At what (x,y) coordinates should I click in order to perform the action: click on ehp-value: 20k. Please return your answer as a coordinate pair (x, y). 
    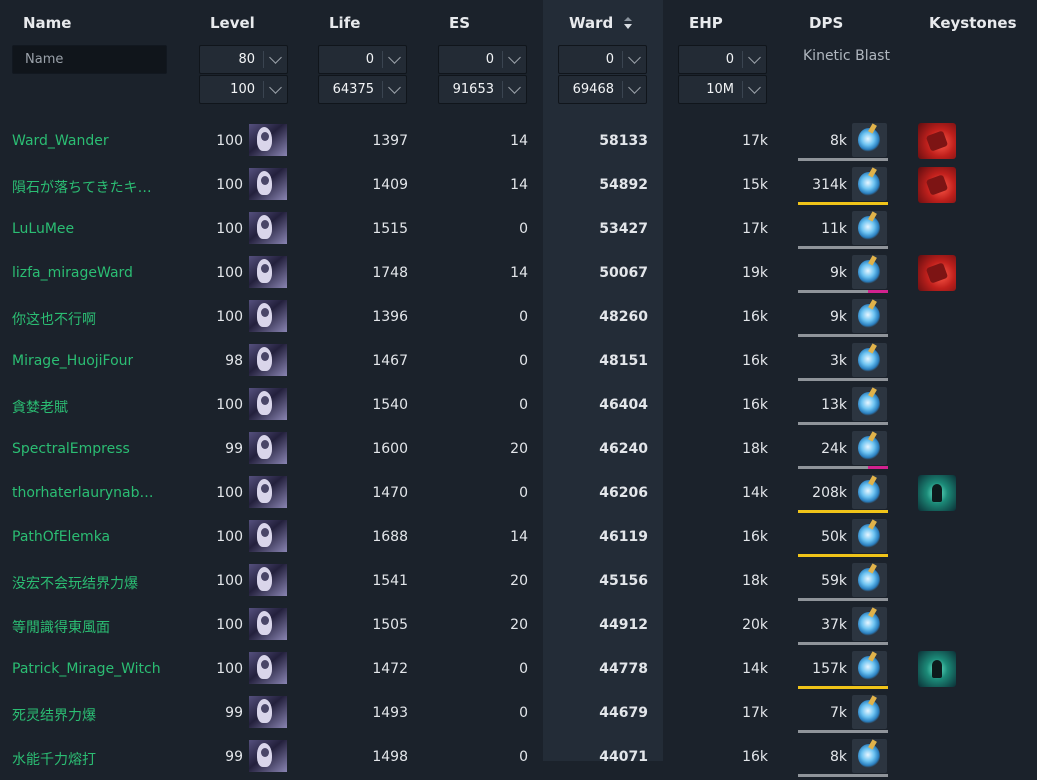
    Looking at the image, I should click on (755, 625).